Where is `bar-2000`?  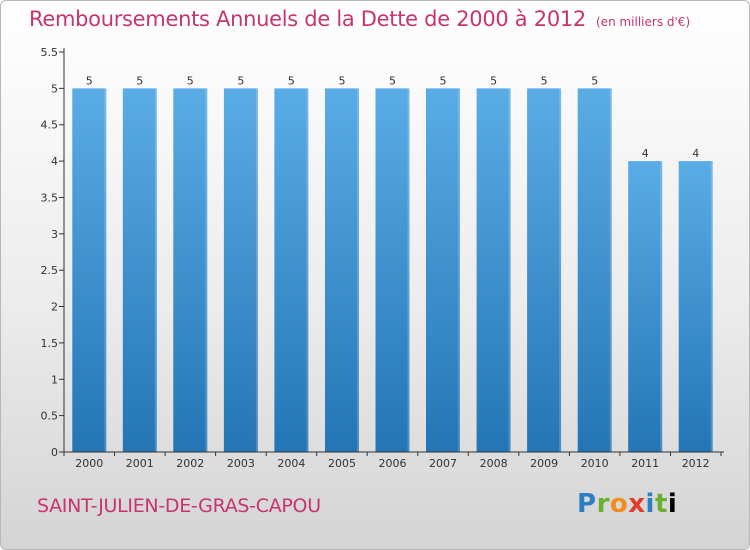
bar-2000 is located at coordinates (89, 270).